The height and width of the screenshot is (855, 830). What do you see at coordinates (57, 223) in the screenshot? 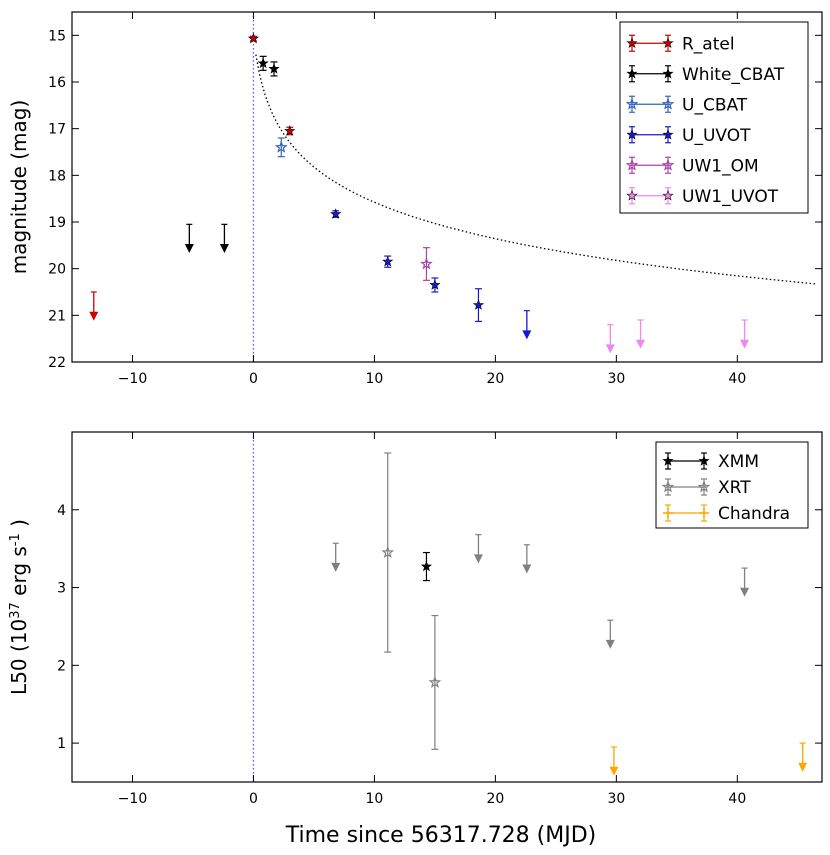
I see `y-tick-label: 19` at bounding box center [57, 223].